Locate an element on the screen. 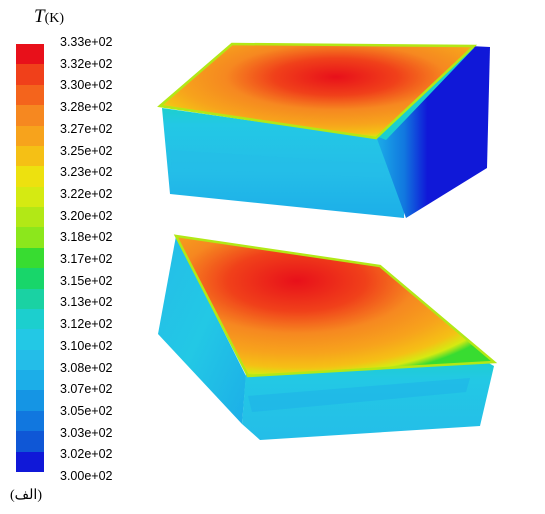 Image resolution: width=545 pixels, height=514 pixels. legend-tick-label: 3.13e+02 is located at coordinates (86, 302).